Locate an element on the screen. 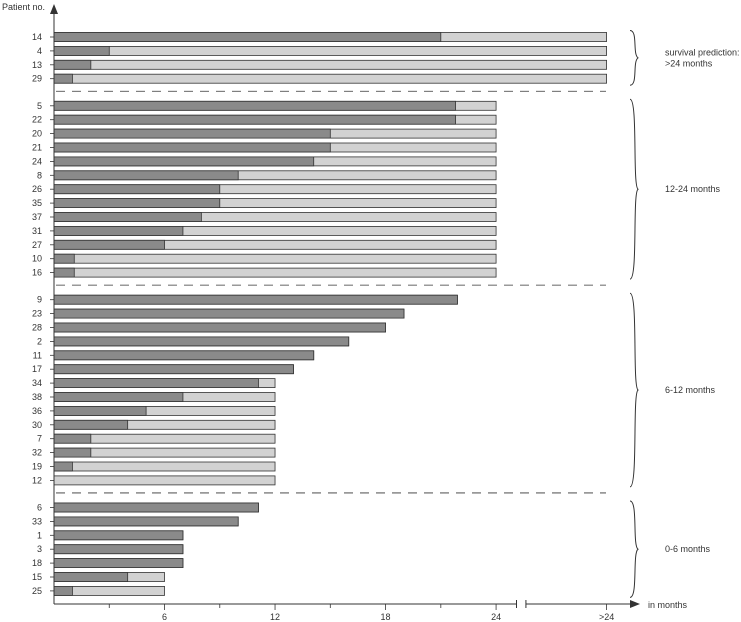  patient-label-25: 25 is located at coordinates (37, 591).